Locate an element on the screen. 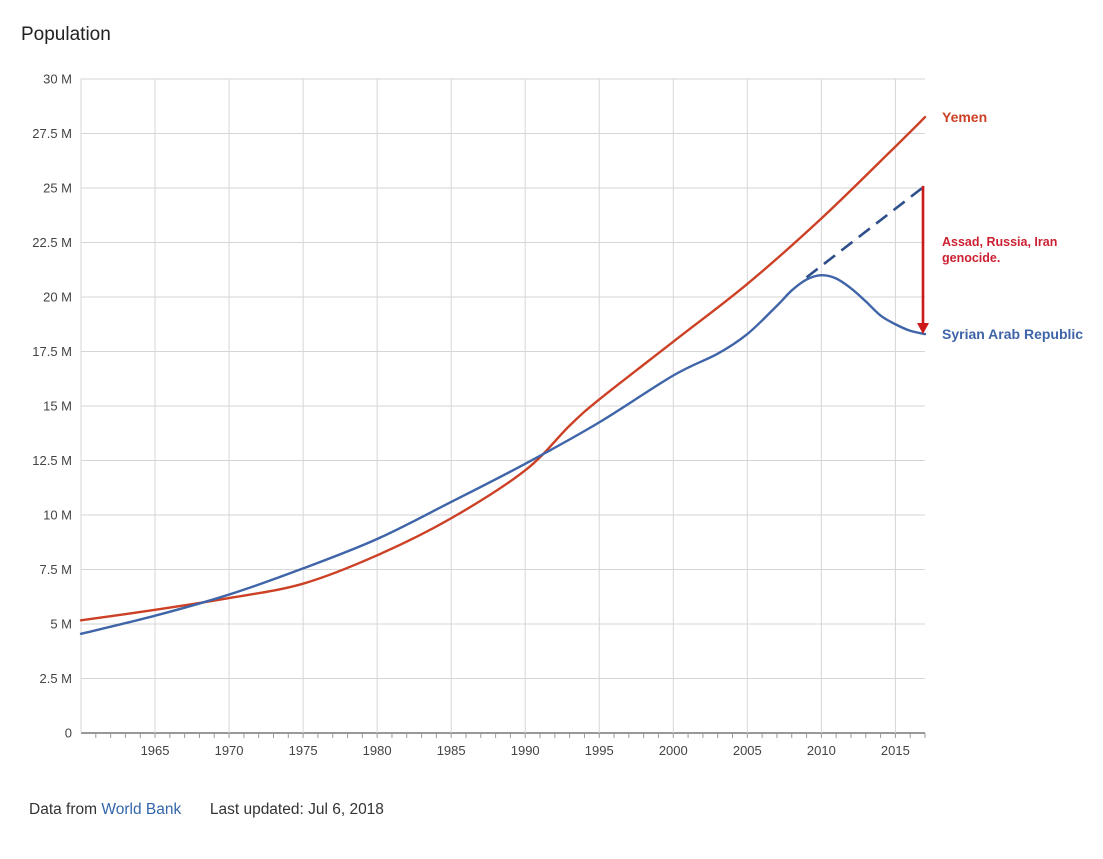 This screenshot has width=1103, height=859. y-tick-label: 15 M is located at coordinates (57, 406).